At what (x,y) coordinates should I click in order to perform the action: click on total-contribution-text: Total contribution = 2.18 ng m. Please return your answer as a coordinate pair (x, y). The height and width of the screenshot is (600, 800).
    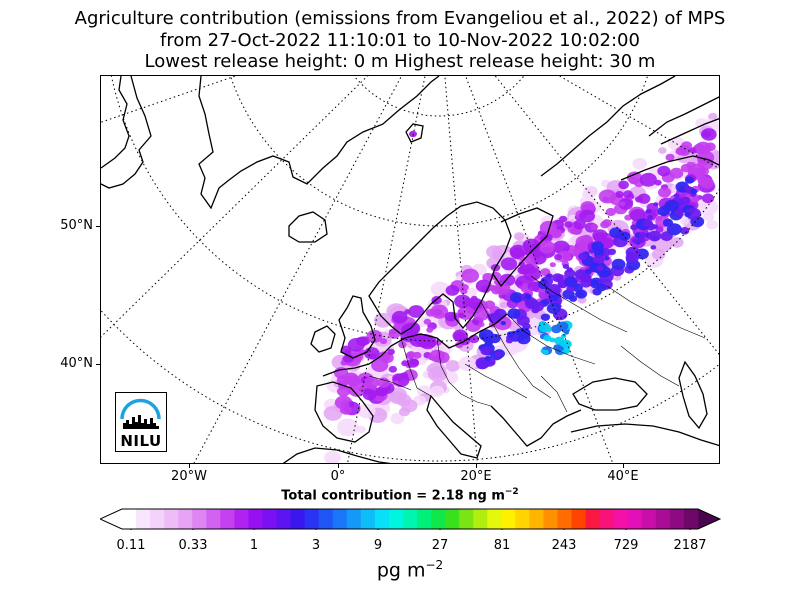
    Looking at the image, I should click on (393, 496).